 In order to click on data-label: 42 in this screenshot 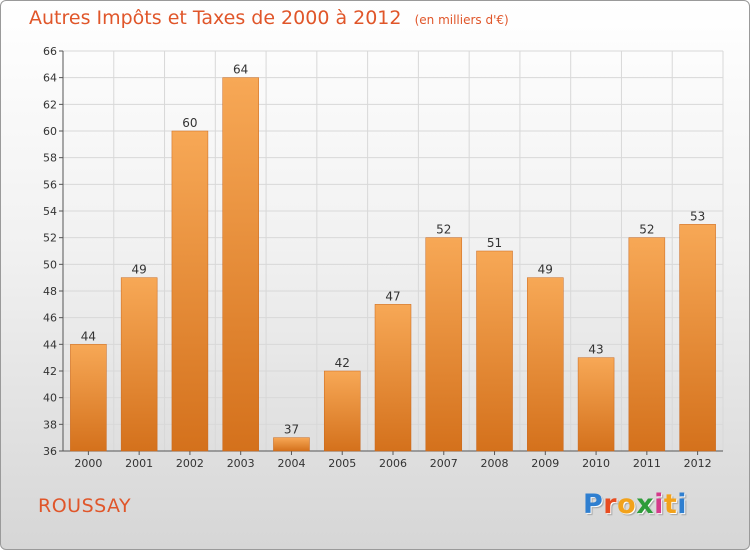, I will do `click(342, 363)`.